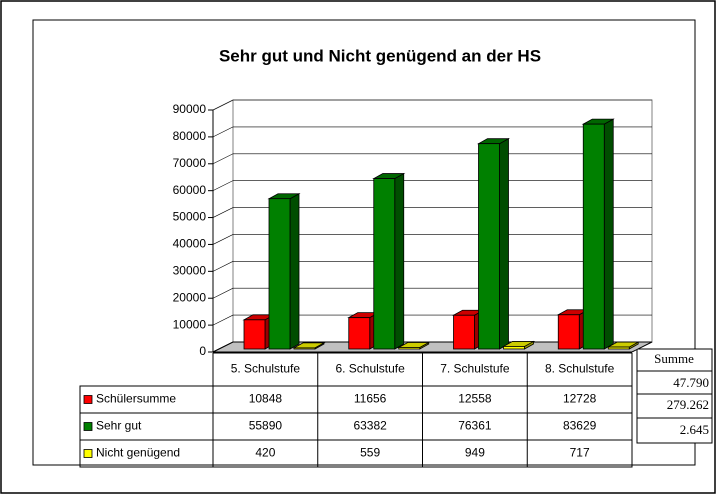 The width and height of the screenshot is (717, 495). What do you see at coordinates (265, 453) in the screenshot?
I see `table-value: 420` at bounding box center [265, 453].